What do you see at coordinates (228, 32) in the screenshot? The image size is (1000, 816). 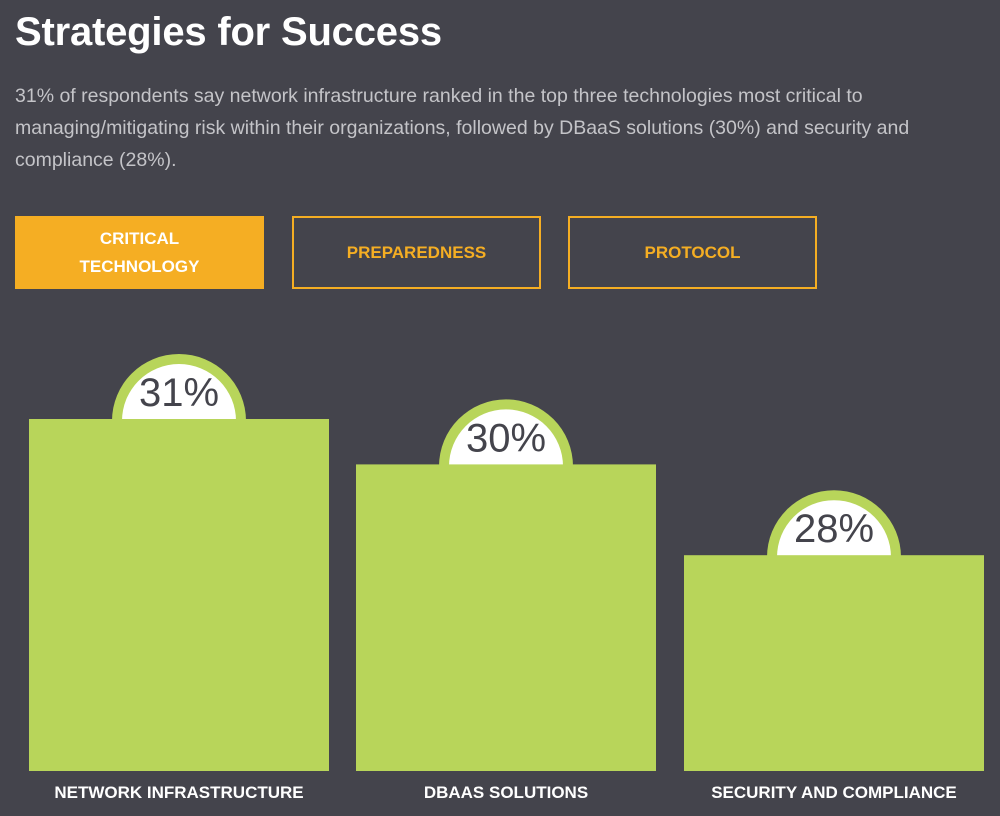 I see `page-title: Strategies for Success` at bounding box center [228, 32].